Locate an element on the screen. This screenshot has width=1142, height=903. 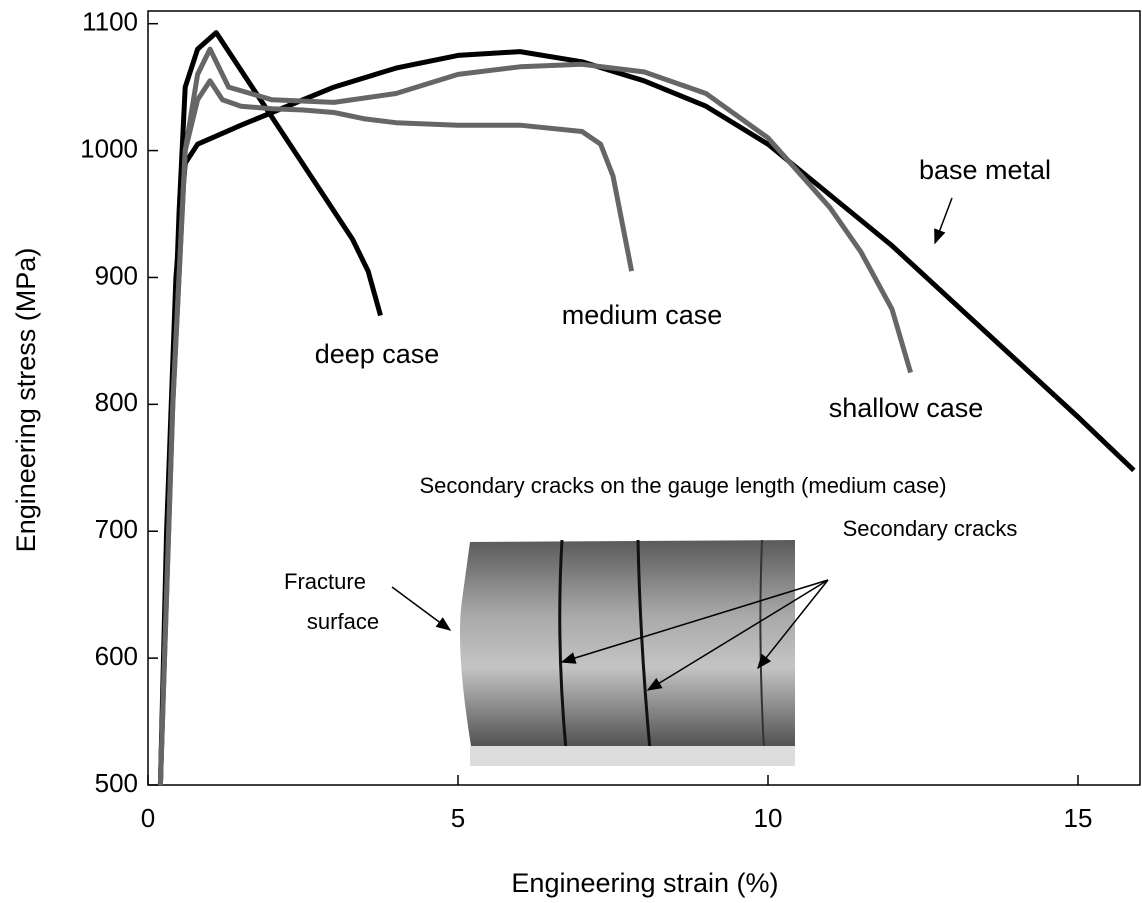
x-axis-title: Engineering strain (%) is located at coordinates (644, 883).